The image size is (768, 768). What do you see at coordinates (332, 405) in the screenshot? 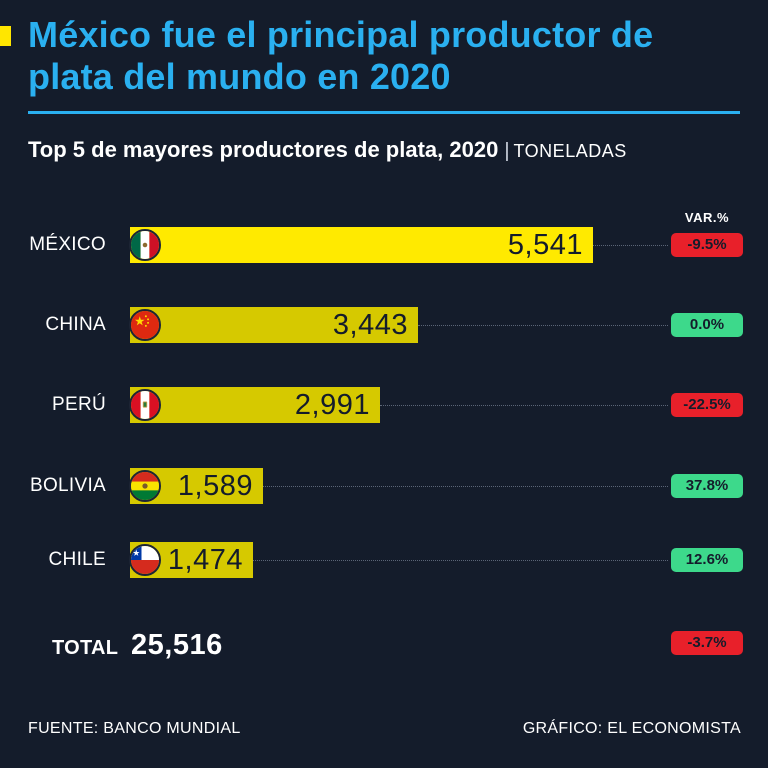
I see `bar-value-label: 2,991` at bounding box center [332, 405].